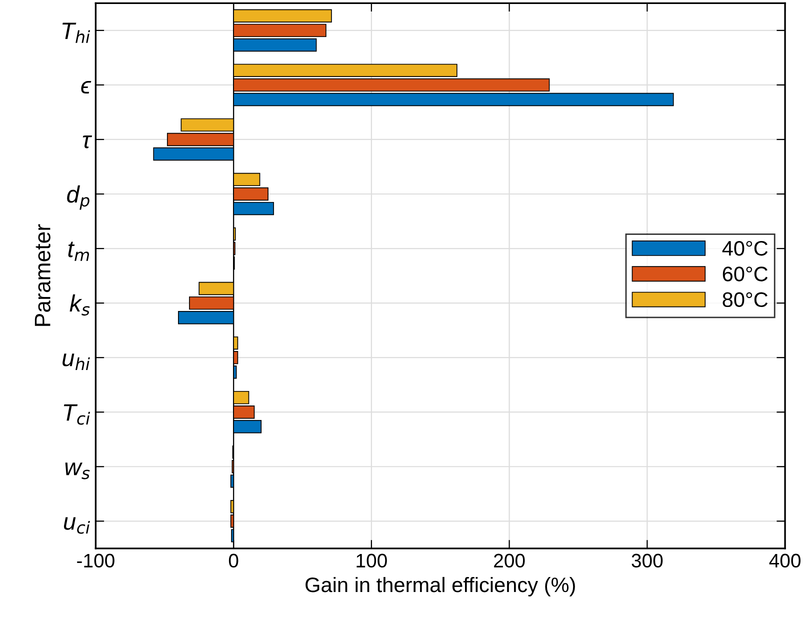  Describe the element at coordinates (647, 561) in the screenshot. I see `x-tick-label: 300` at that location.